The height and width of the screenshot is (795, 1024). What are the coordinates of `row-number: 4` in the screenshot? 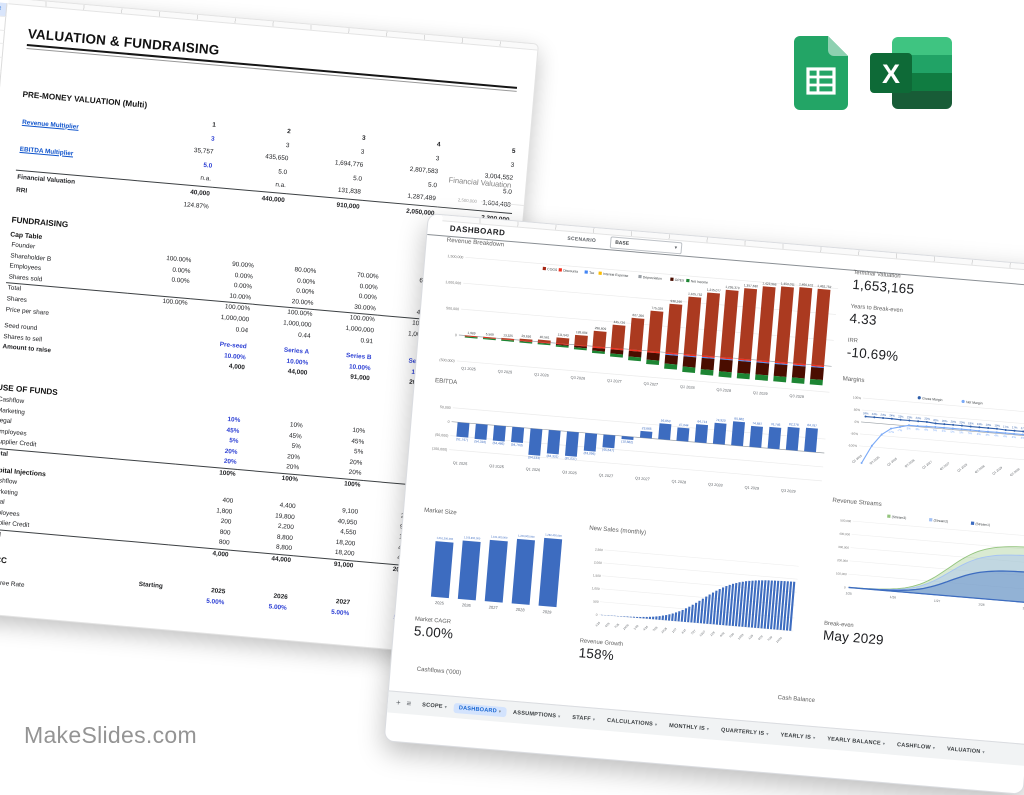 It's located at (2, 37).